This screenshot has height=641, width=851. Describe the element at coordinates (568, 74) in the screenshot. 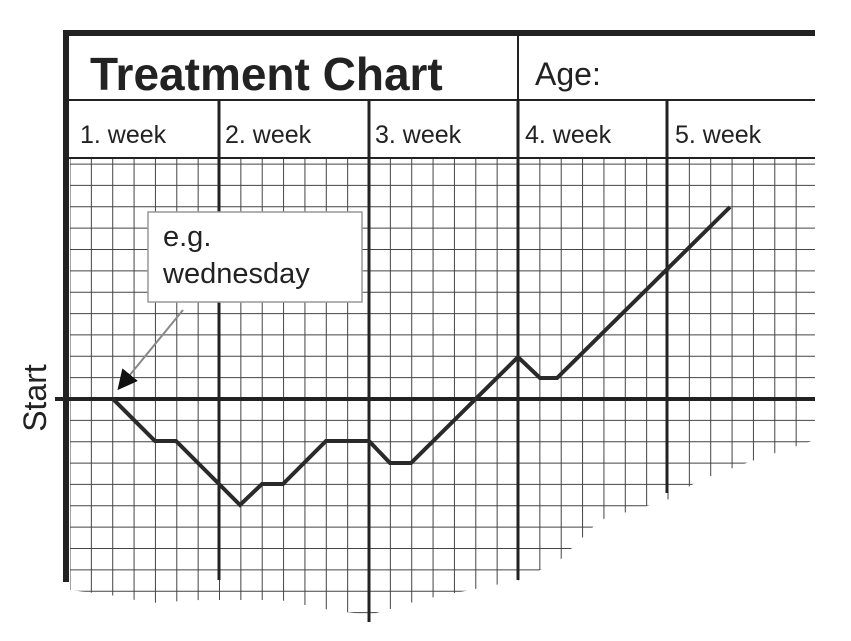

I see `age-label: Age:` at that location.